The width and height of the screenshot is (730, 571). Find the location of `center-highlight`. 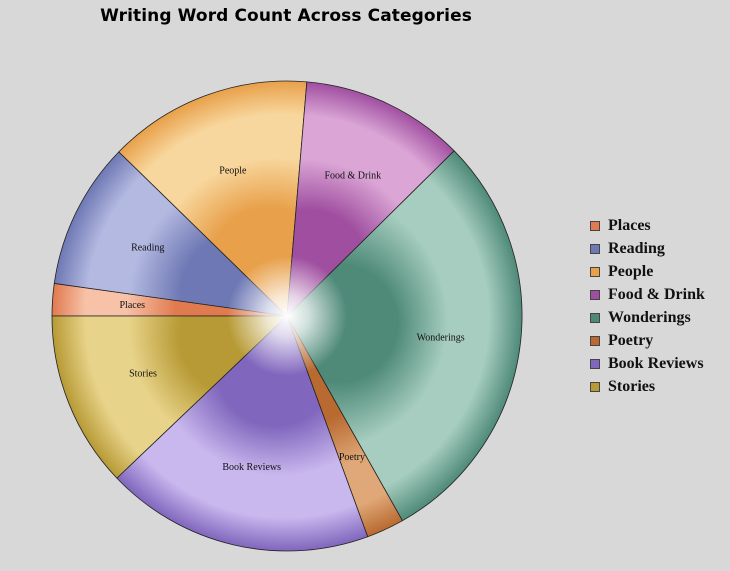

center-highlight is located at coordinates (287, 316).